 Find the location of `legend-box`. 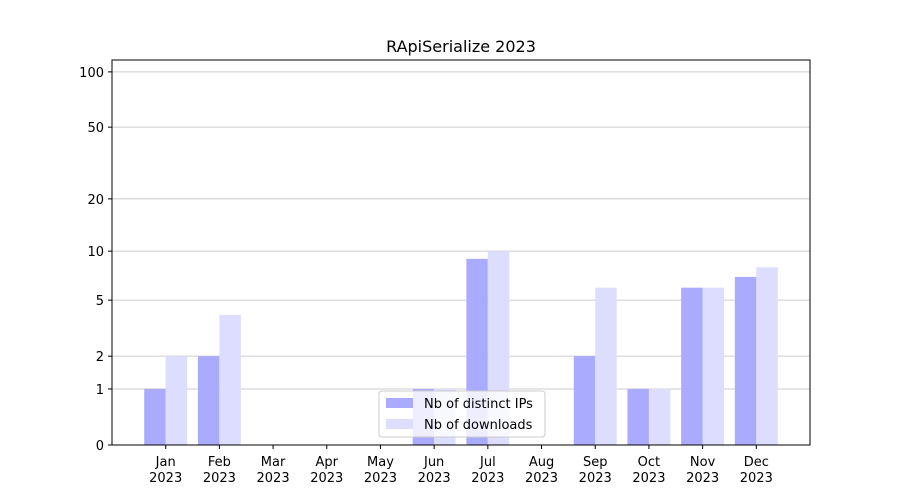

legend-box is located at coordinates (462, 414).